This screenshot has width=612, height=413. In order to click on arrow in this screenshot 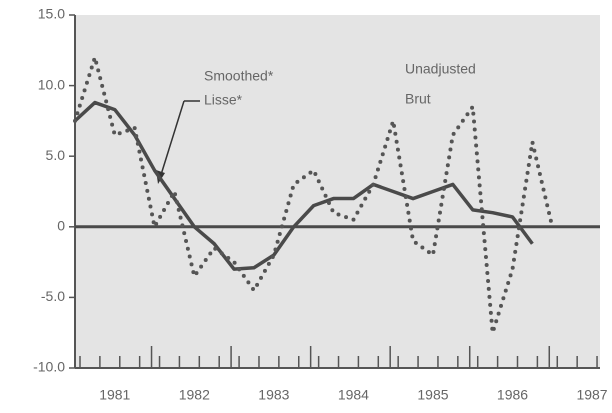, I will do `click(172, 139)`.